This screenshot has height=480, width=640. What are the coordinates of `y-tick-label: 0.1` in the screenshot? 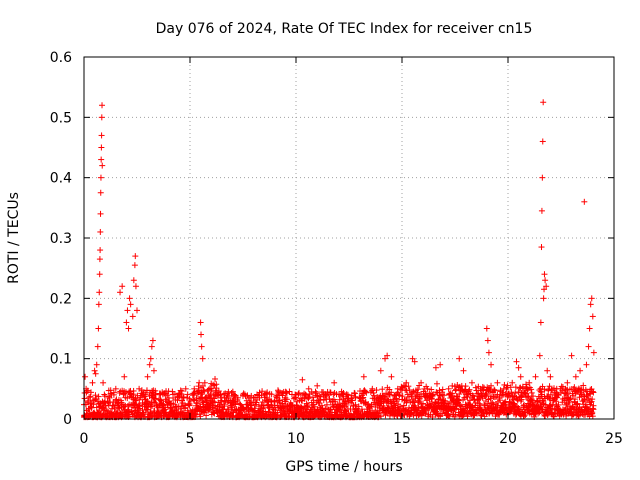 It's located at (61, 360).